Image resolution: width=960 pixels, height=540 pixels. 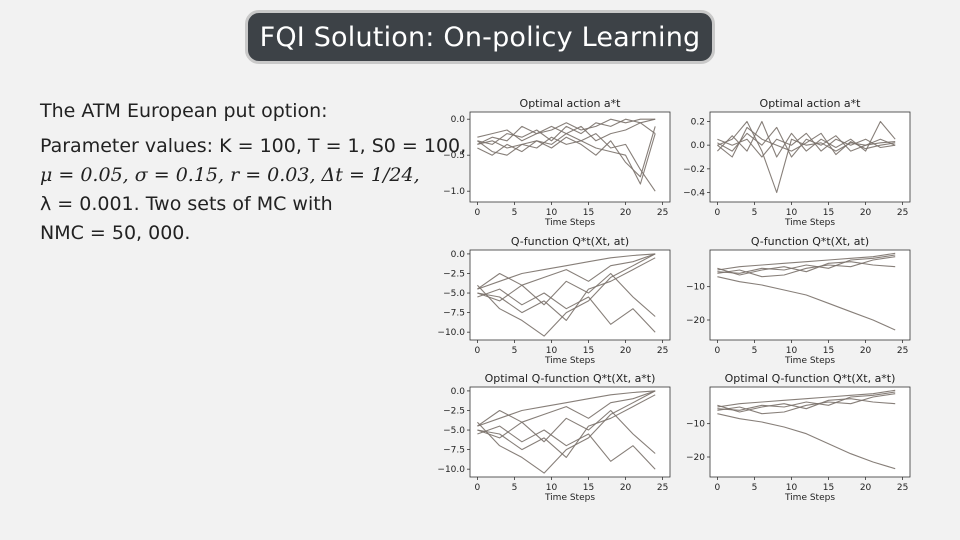 What do you see at coordinates (626, 213) in the screenshot?
I see `x-tick-label-0-4: 20` at bounding box center [626, 213].